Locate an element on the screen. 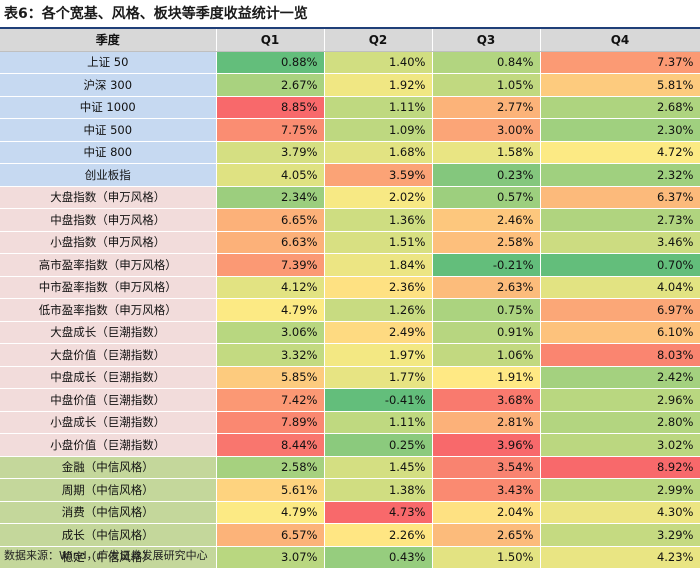 This screenshot has height=569, width=700. row-label: 沪深 300 is located at coordinates (108, 85).